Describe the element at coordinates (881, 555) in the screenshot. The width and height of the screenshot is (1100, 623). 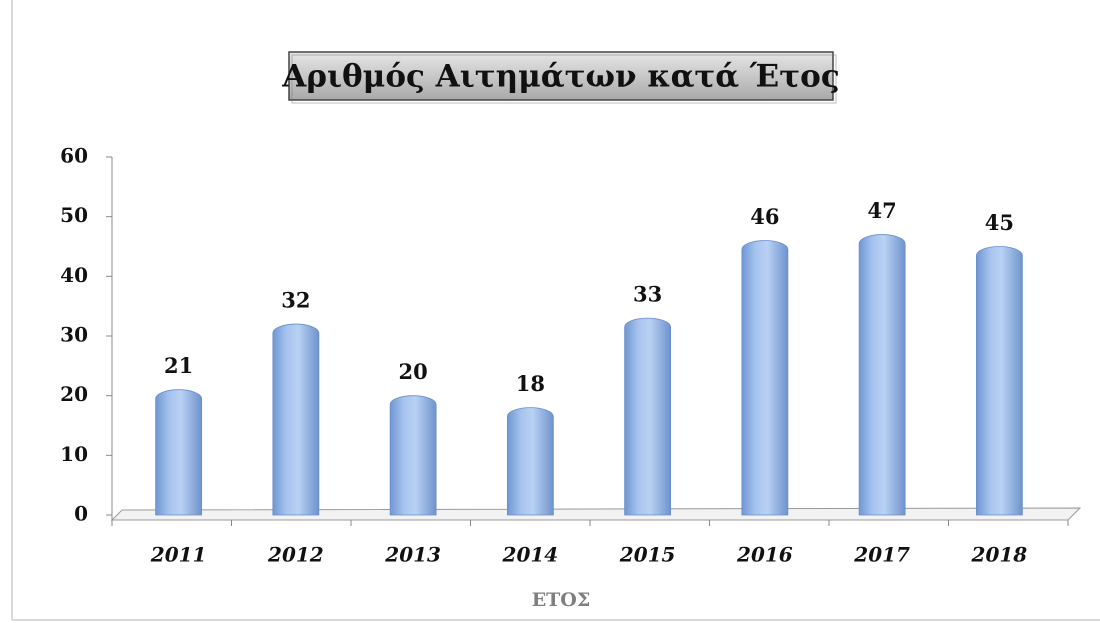
I see `x-tick-label: 2017` at that location.